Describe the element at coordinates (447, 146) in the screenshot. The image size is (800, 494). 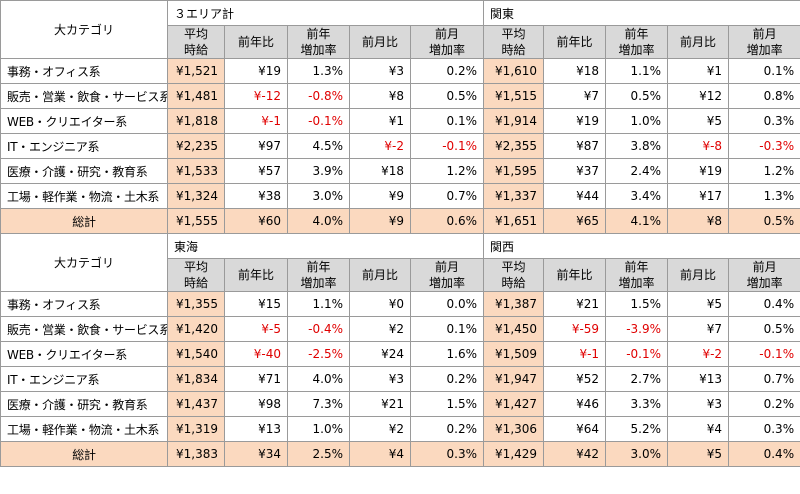
I see `mom-rate-cell: -0.1%` at that location.